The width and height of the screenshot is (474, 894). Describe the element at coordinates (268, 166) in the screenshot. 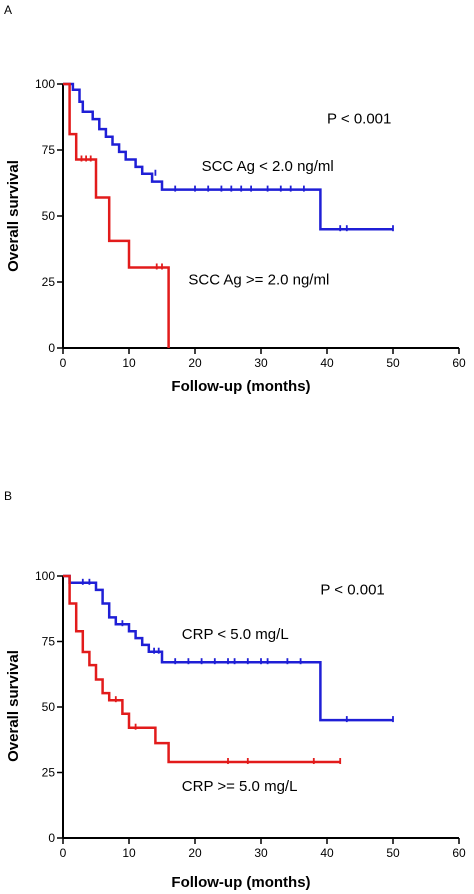

I see `annotation-label: SCC Ag < 2.0 ng/ml` at that location.